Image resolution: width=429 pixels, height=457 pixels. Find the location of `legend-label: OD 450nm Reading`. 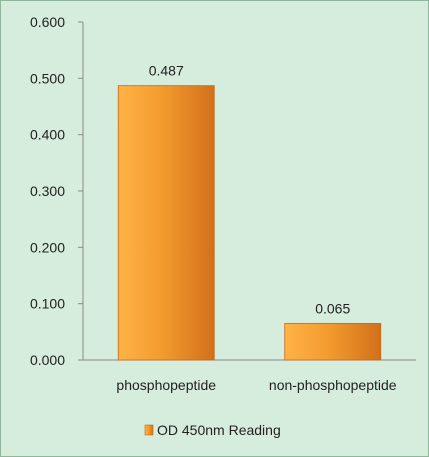

legend-label: OD 450nm Reading is located at coordinates (219, 430).